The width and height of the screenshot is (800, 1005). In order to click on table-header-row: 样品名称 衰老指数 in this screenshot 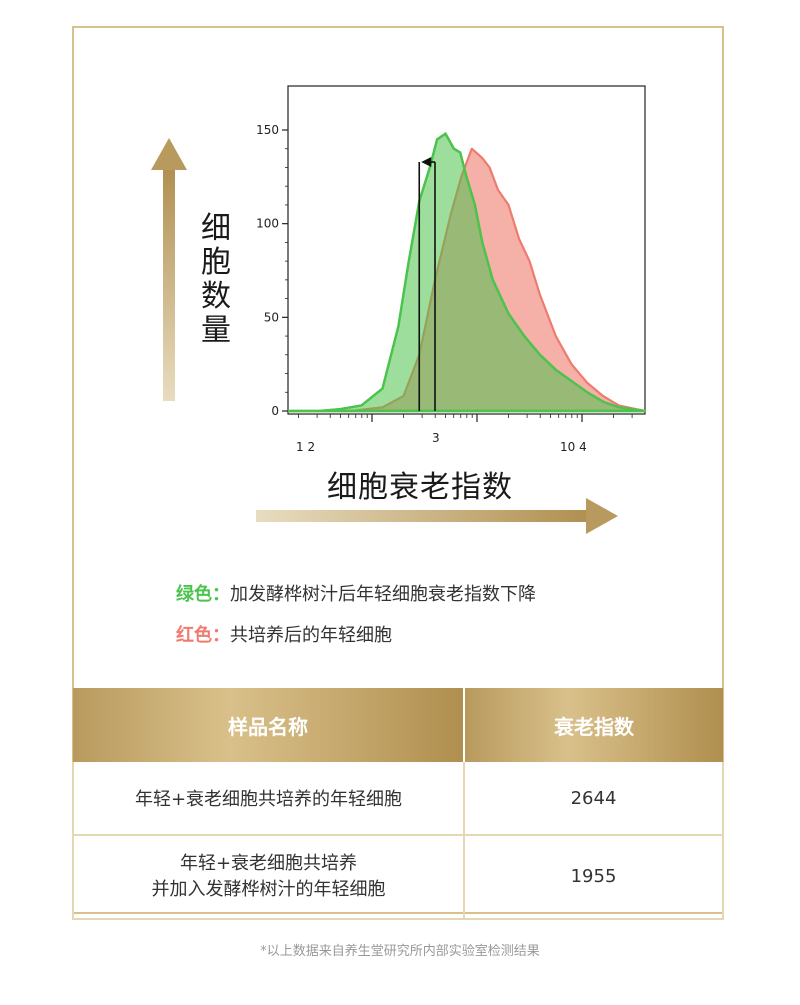, I will do `click(398, 725)`.